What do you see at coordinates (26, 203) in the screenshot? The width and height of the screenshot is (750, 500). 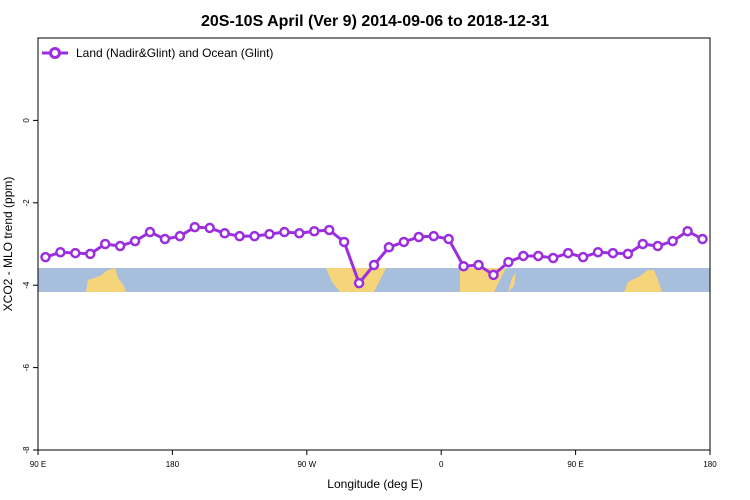 I see `y-tick-label: -2` at bounding box center [26, 203].